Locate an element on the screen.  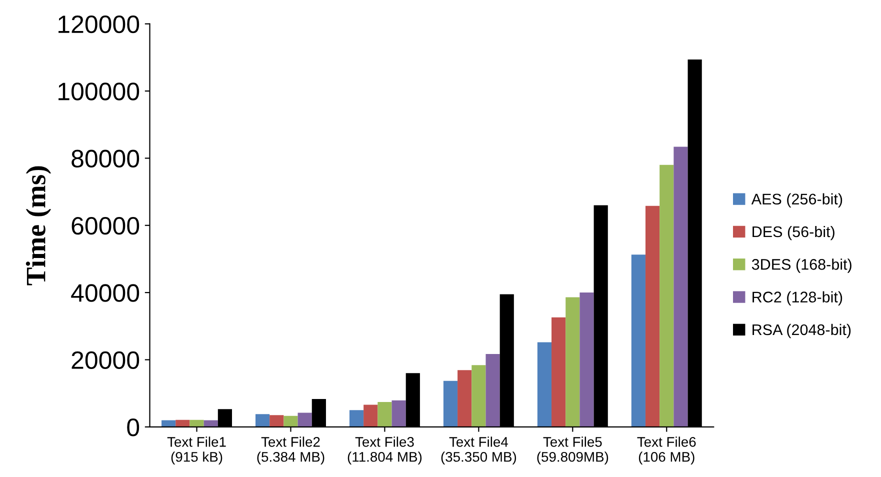
y-tick-label: 120000 is located at coordinates (99, 24).